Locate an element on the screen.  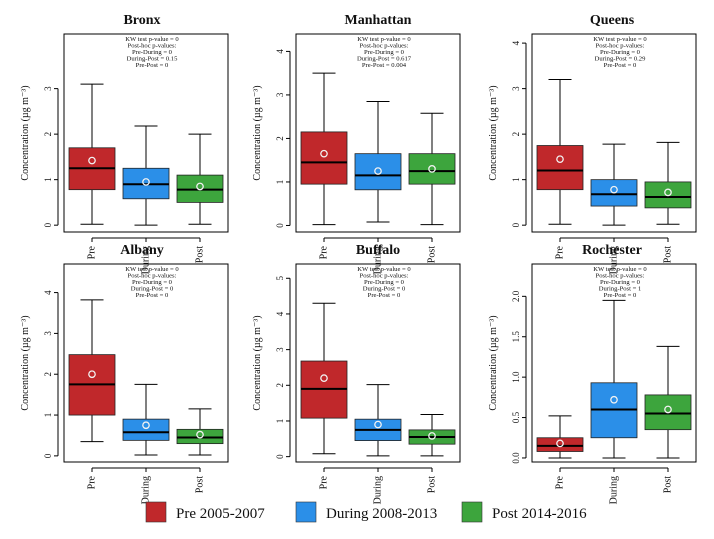
panel-title: Bronx is located at coordinates (141, 20).